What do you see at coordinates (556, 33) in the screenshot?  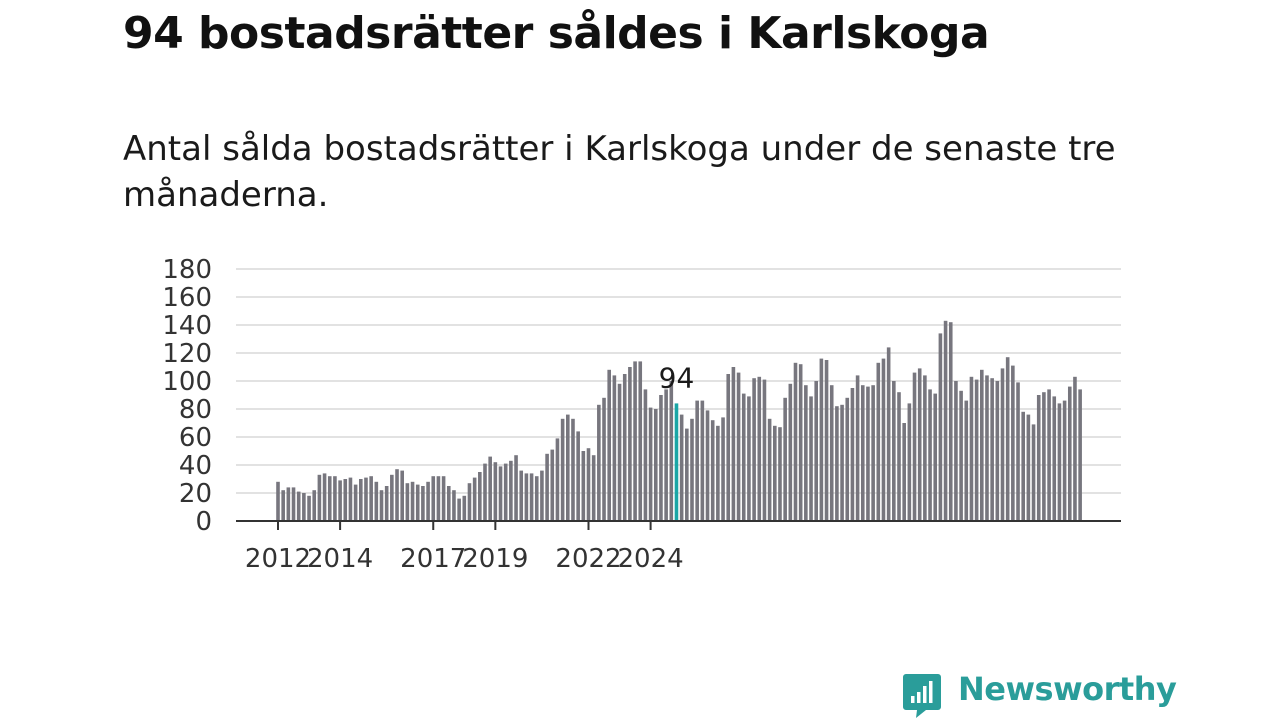 I see `page-title: 94 bostadsrätter såldes i Karlskoga` at bounding box center [556, 33].